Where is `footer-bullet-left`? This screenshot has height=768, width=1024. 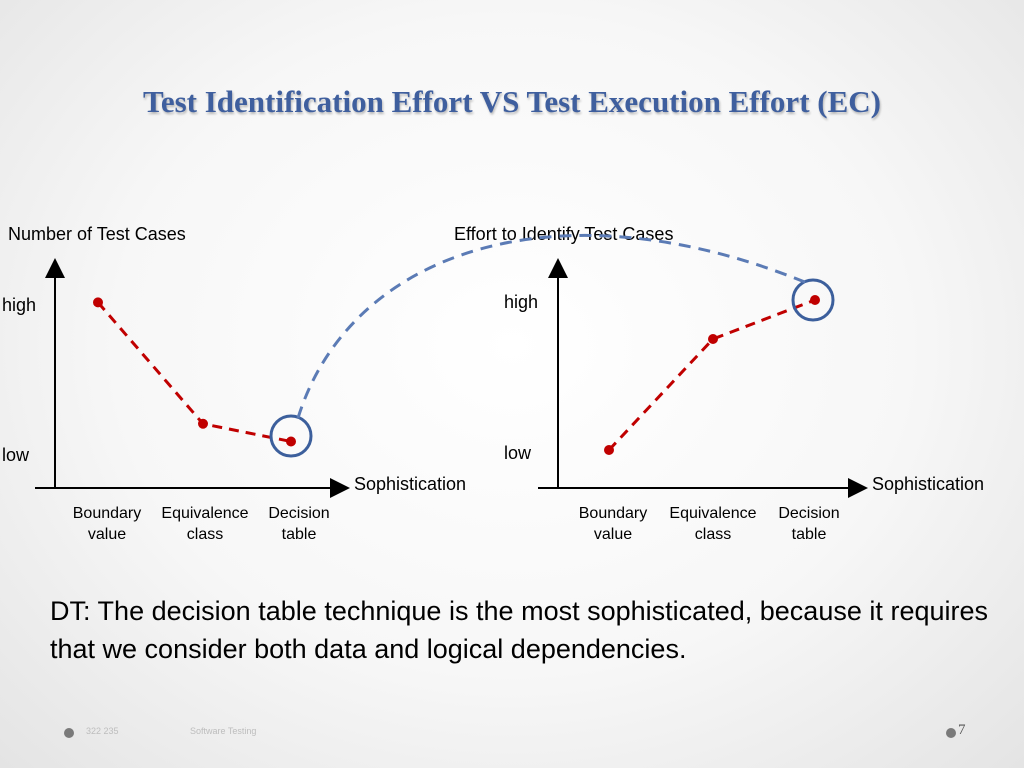
footer-bullet-left is located at coordinates (69, 733).